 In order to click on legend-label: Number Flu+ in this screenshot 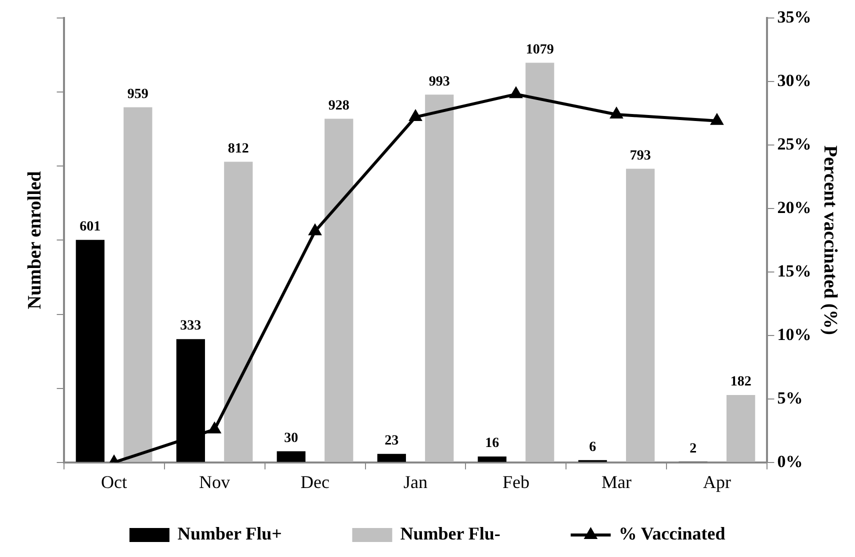, I will do `click(229, 534)`.